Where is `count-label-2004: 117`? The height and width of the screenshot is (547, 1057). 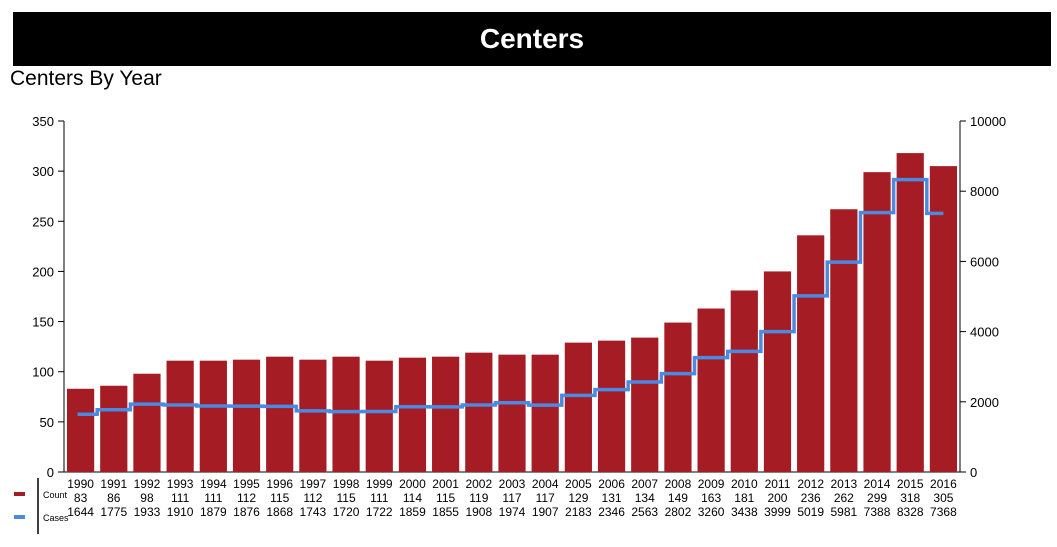
count-label-2004: 117 is located at coordinates (545, 498).